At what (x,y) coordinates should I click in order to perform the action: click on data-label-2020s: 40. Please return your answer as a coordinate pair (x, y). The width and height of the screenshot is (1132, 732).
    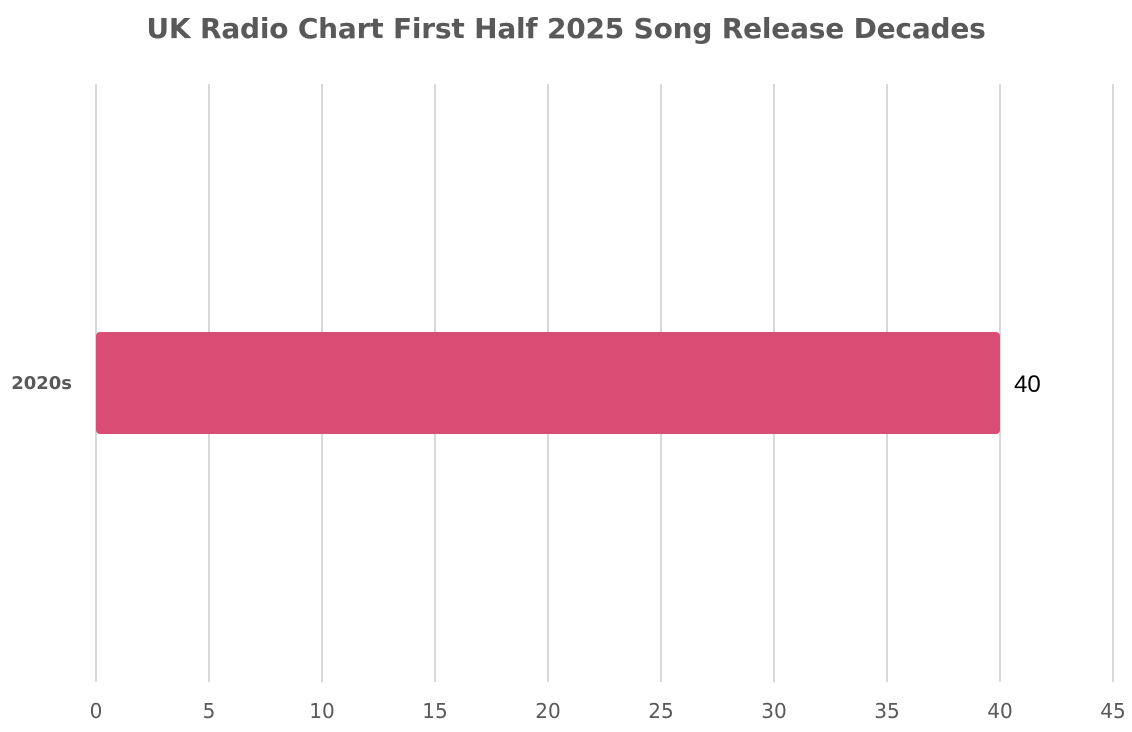
    Looking at the image, I should click on (1027, 384).